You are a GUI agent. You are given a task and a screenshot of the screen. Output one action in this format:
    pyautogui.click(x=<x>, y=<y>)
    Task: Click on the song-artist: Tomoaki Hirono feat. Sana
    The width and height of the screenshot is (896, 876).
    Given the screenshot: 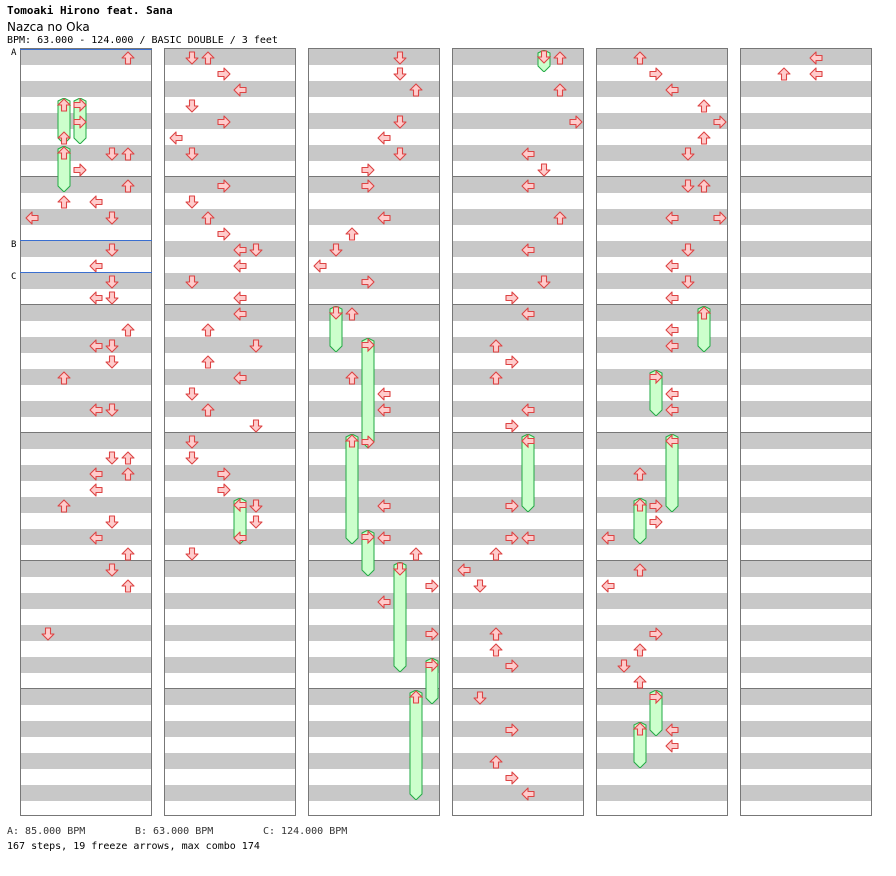 What is the action you would take?
    pyautogui.click(x=90, y=10)
    